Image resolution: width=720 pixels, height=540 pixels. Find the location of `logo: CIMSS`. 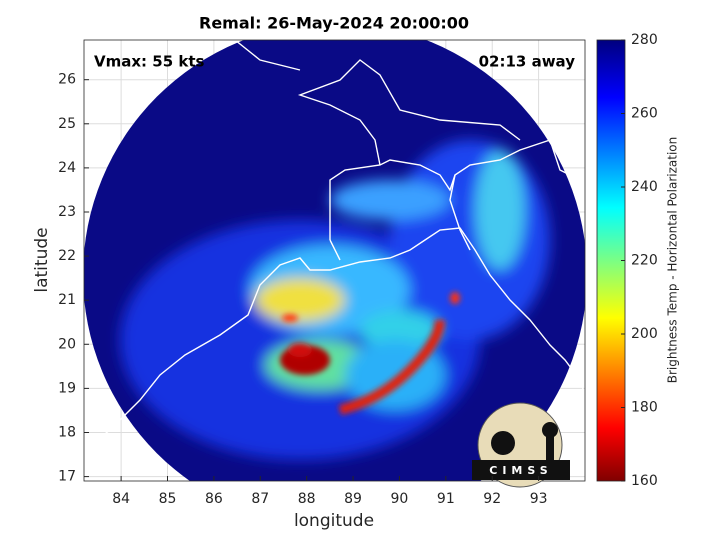

logo: CIMSS is located at coordinates (521, 445).